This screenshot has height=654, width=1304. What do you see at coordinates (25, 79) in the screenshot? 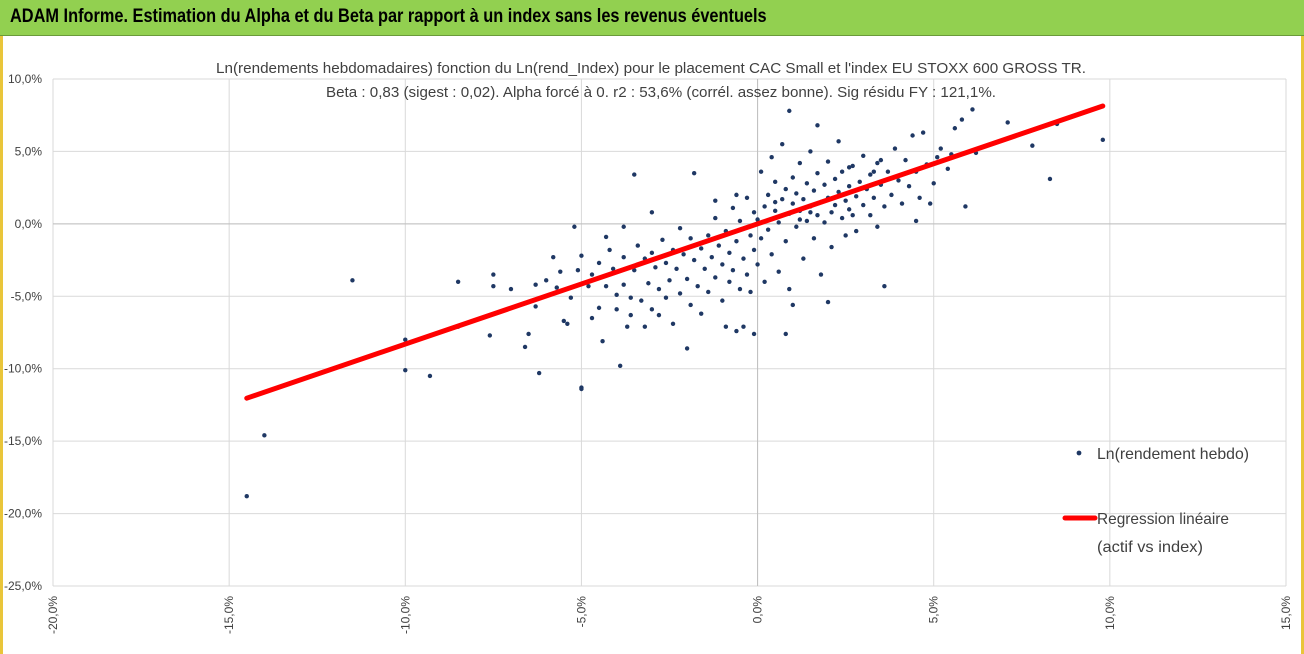
I see `y-tick-label: 10,0%` at bounding box center [25, 79].